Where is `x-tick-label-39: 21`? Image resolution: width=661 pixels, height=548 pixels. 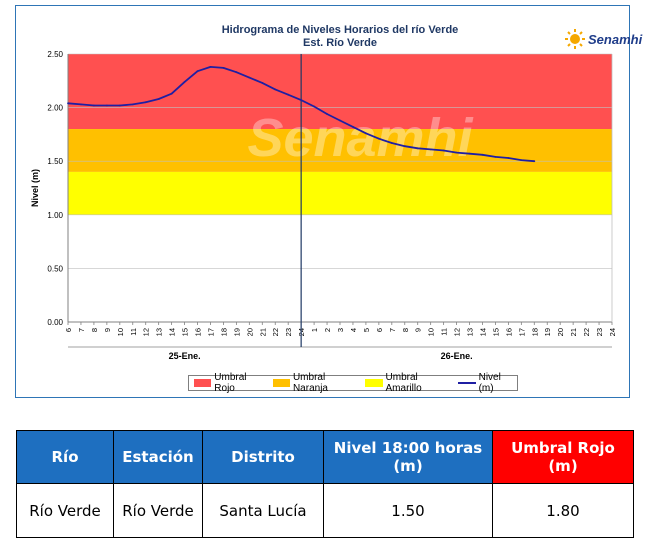 x-tick-label-39: 21 is located at coordinates (573, 332).